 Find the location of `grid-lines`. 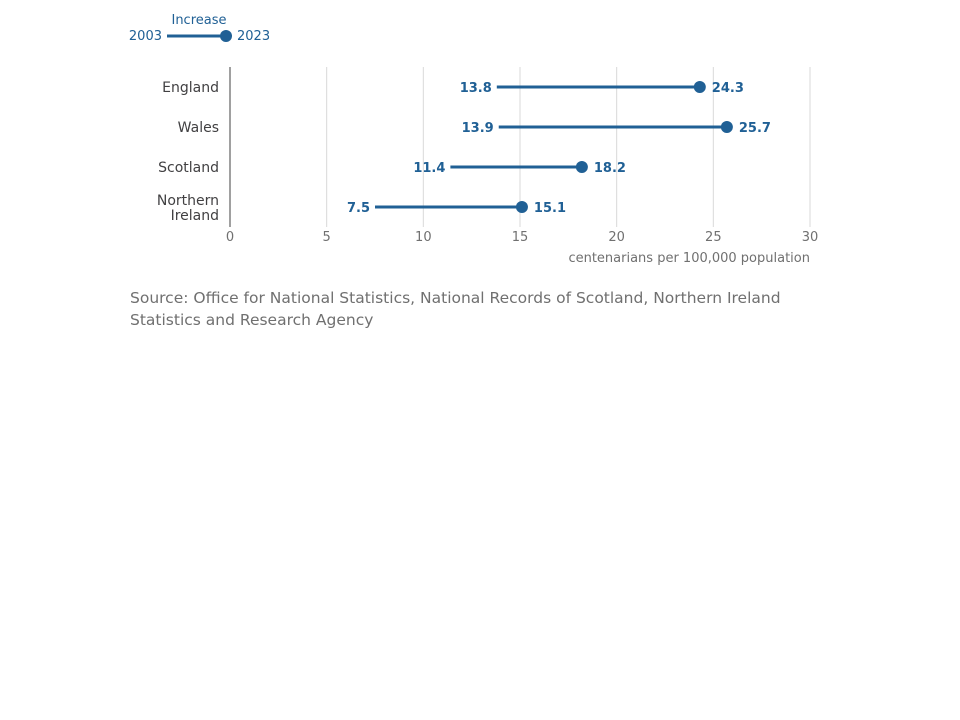

grid-lines is located at coordinates (568, 147).